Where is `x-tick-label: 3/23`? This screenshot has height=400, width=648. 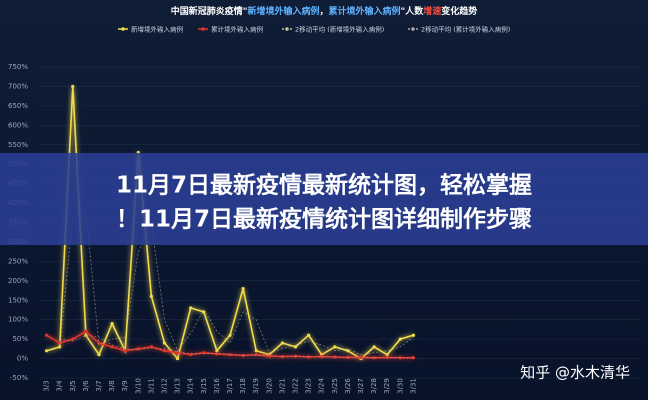
x-tick-label: 3/23 is located at coordinates (309, 386).